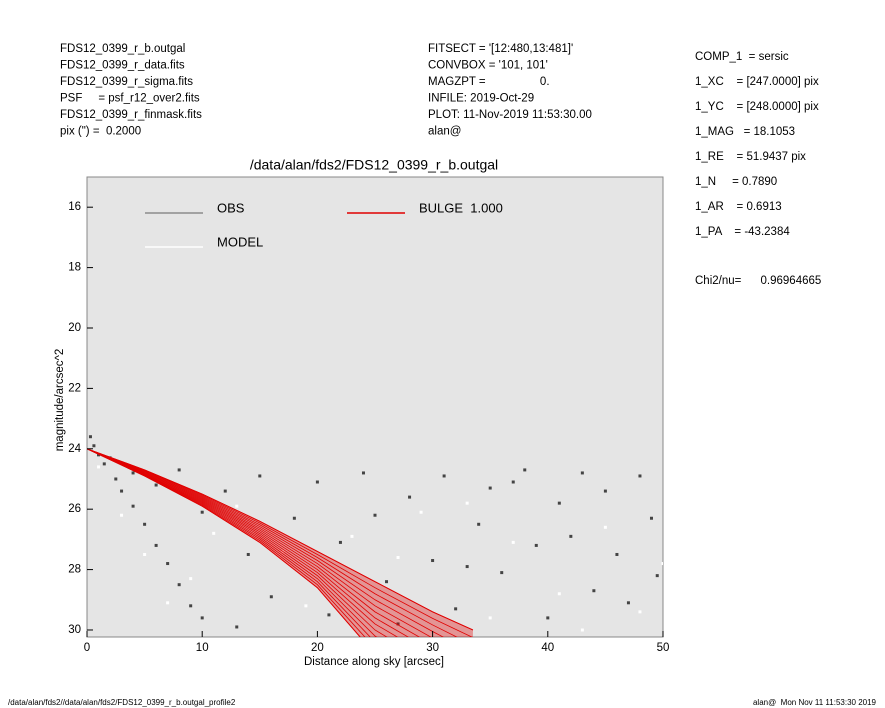 The image size is (885, 708). I want to click on legend-label: MODEL, so click(240, 241).